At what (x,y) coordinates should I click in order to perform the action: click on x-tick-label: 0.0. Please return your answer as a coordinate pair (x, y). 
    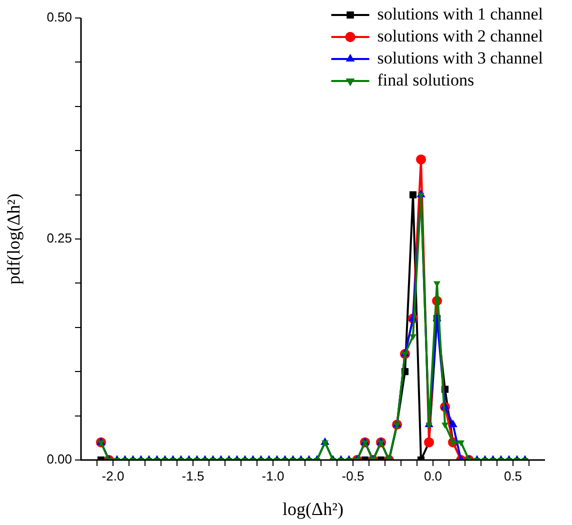
    Looking at the image, I should click on (433, 476).